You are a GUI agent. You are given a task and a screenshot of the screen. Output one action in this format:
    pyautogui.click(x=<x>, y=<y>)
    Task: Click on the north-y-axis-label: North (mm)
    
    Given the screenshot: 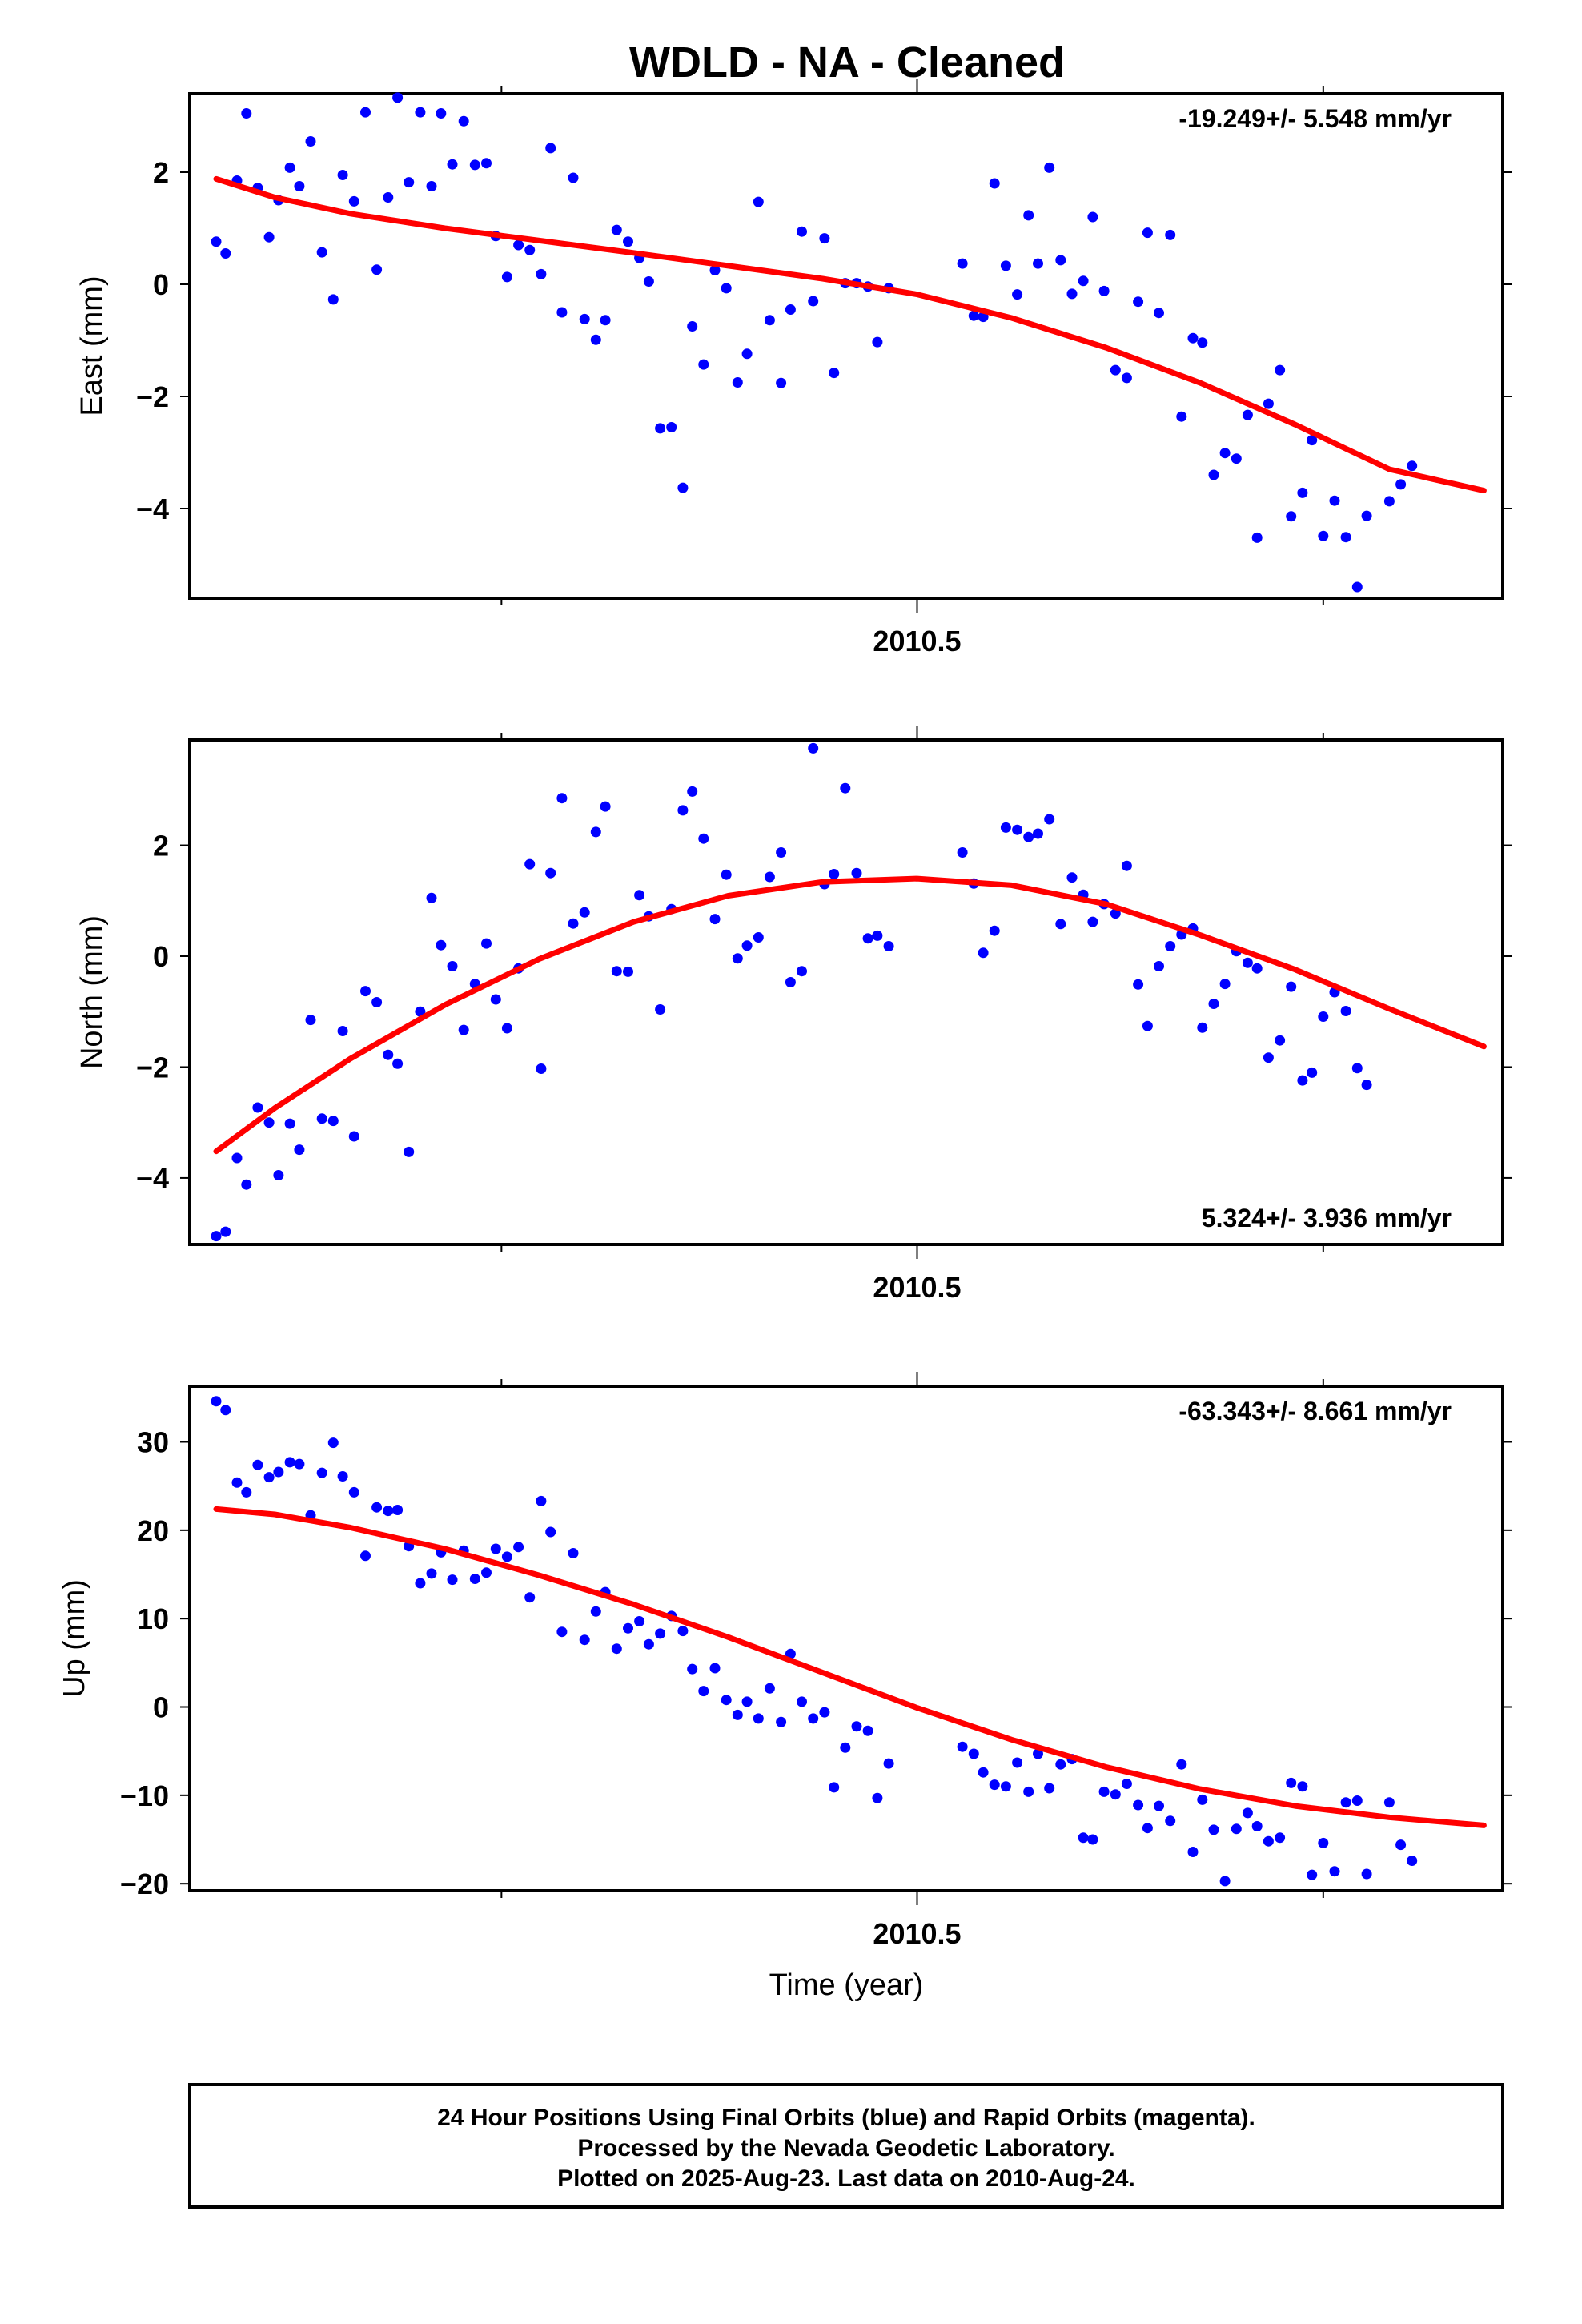 What is the action you would take?
    pyautogui.click(x=92, y=992)
    